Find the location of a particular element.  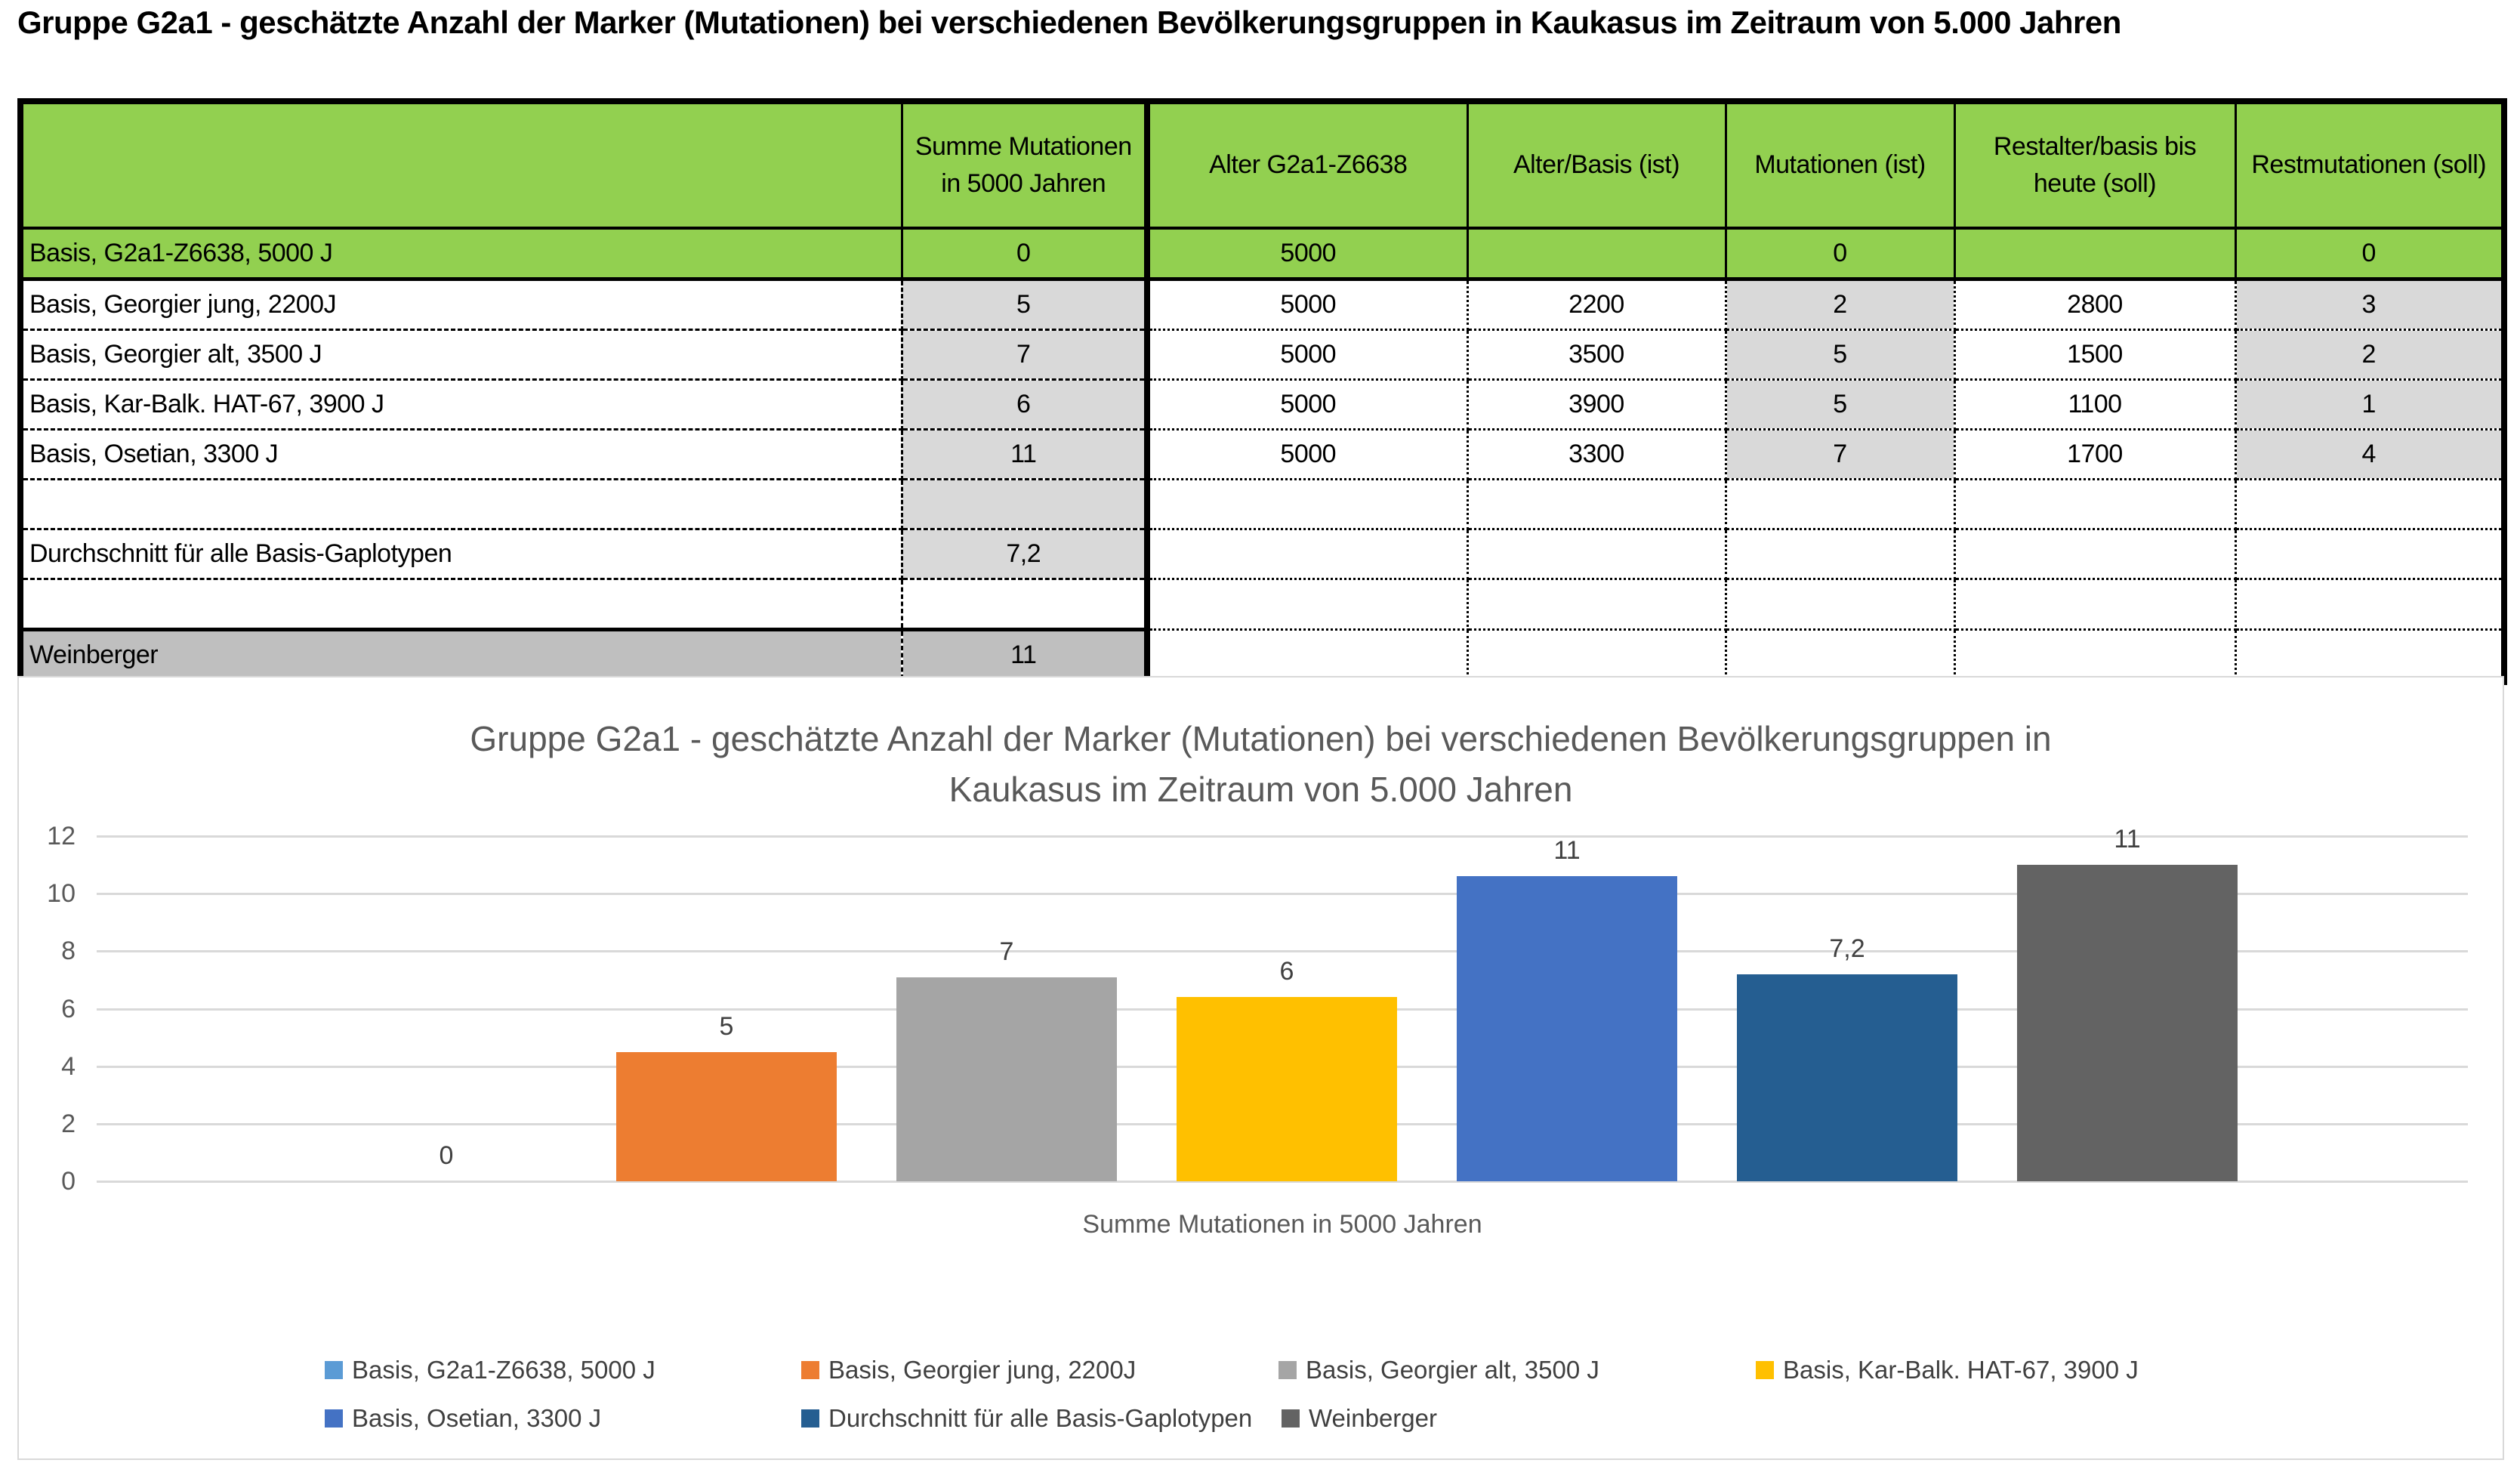

legend-item: Basis, Georgier alt, 3500 J is located at coordinates (1439, 1370).